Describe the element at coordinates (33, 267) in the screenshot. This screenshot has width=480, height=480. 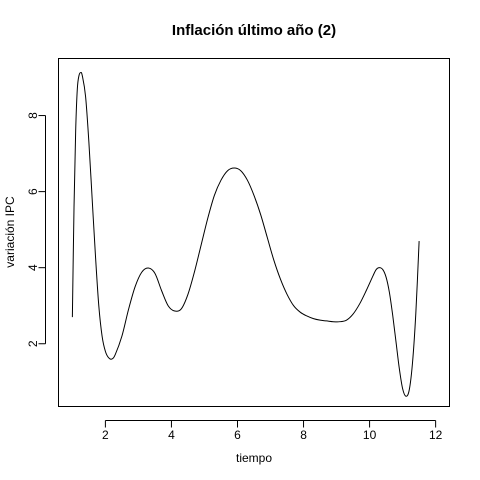
I see `y-tick-label: 4` at that location.